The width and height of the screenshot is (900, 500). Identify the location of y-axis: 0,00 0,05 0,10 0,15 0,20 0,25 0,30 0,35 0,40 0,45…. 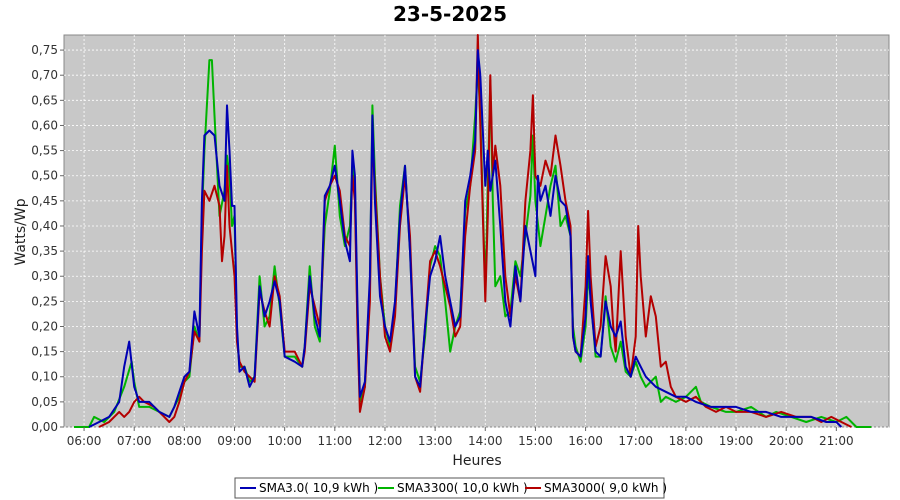
(47, 238).